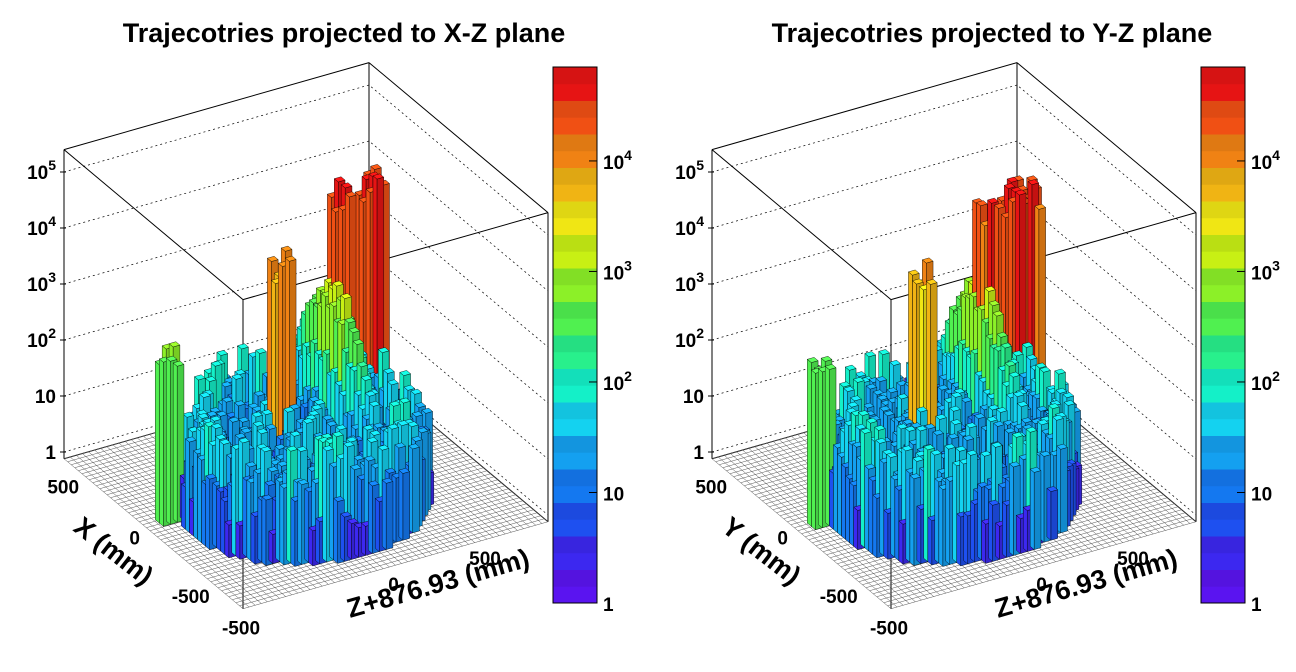  I want to click on x-tick-label: 500, so click(485, 559).